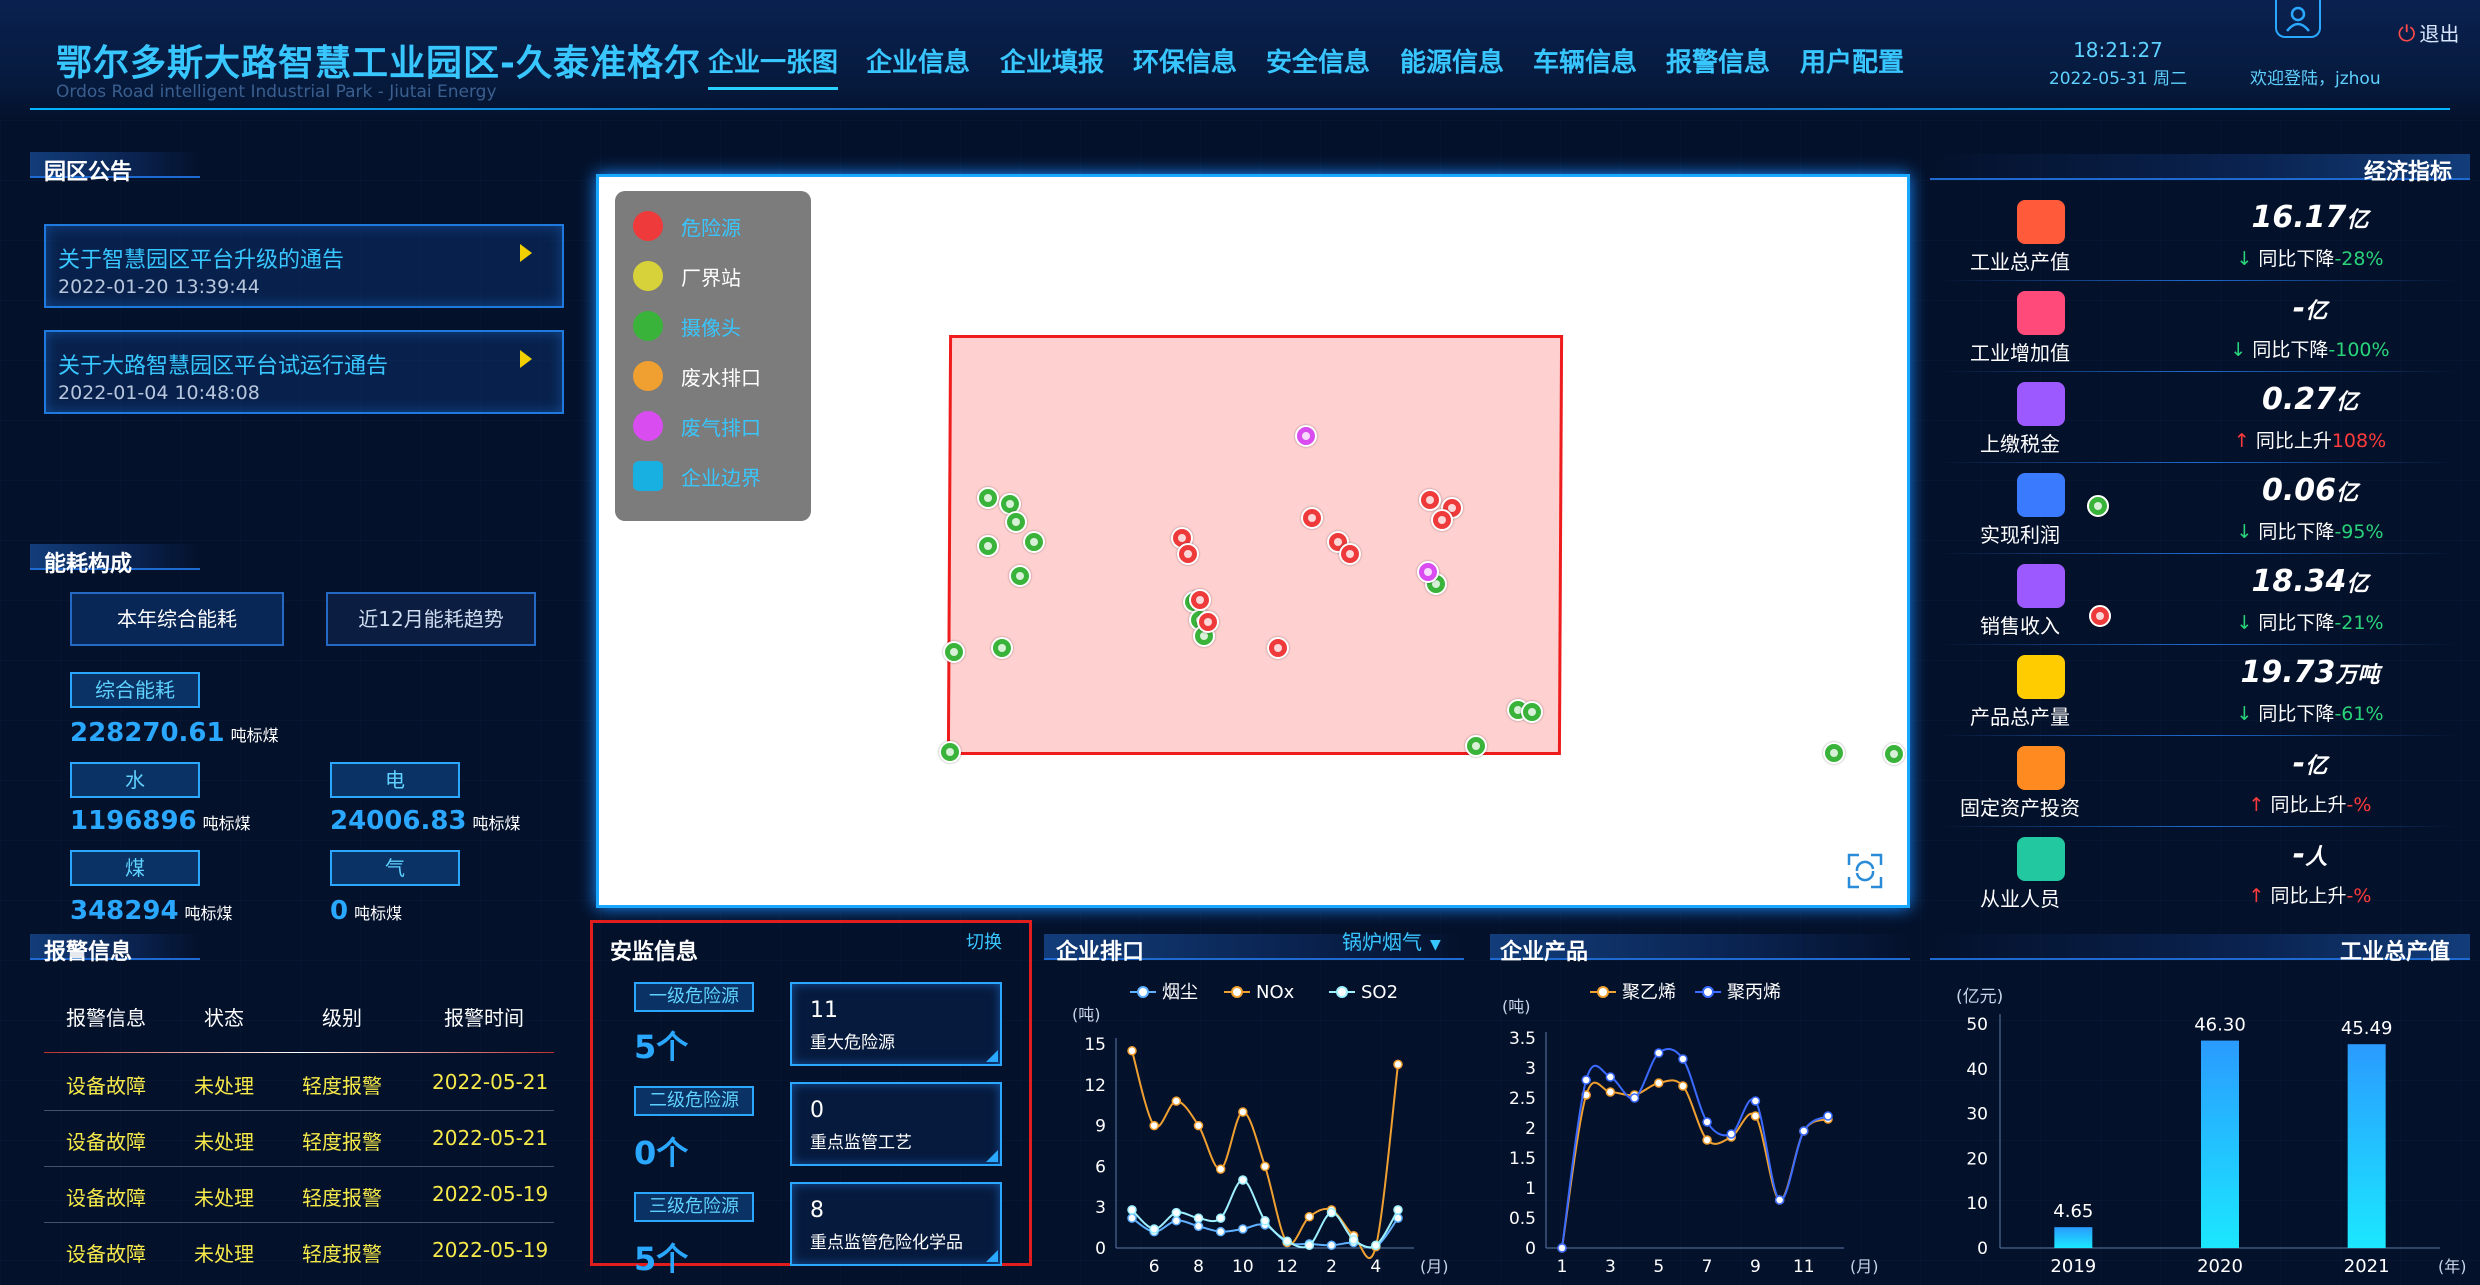  Describe the element at coordinates (304, 372) in the screenshot. I see `notice-item: 关于大路智慧园区平台试运行通告 2022-01-04 10:48:08` at that location.